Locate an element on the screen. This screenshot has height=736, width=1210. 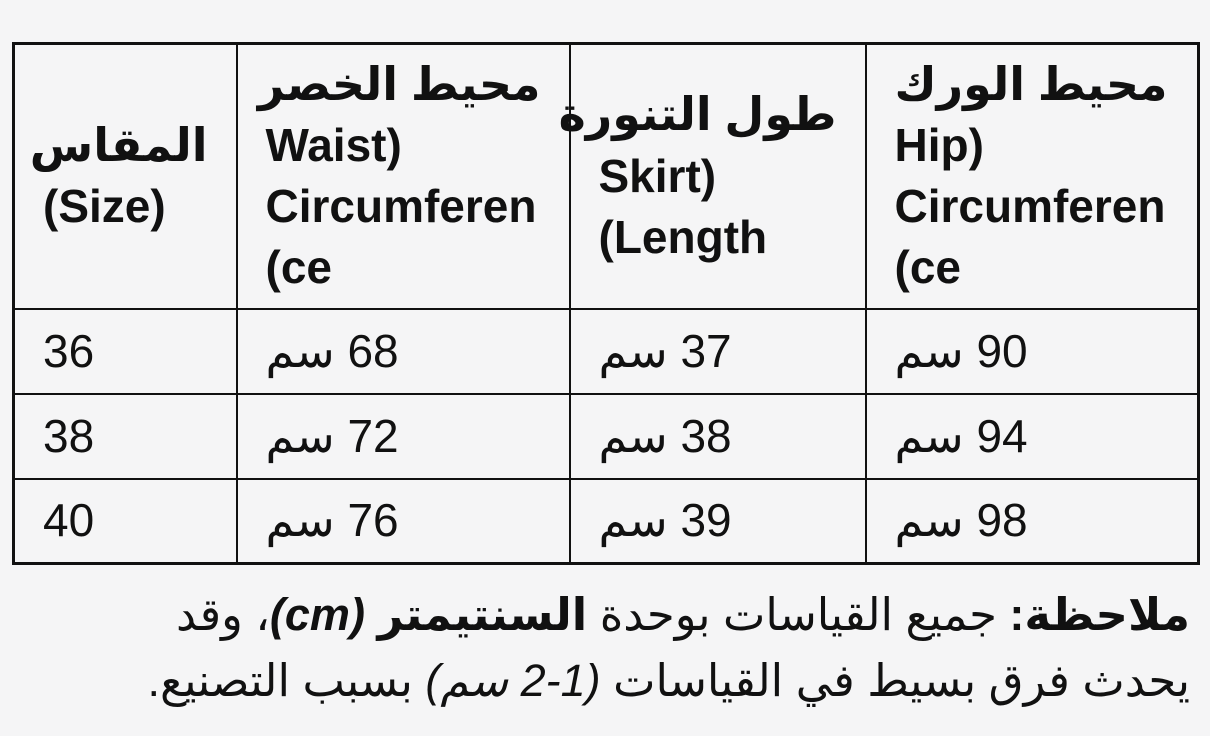
table-row: 38 72 سم 38 سم 94 سم is located at coordinates (606, 436).